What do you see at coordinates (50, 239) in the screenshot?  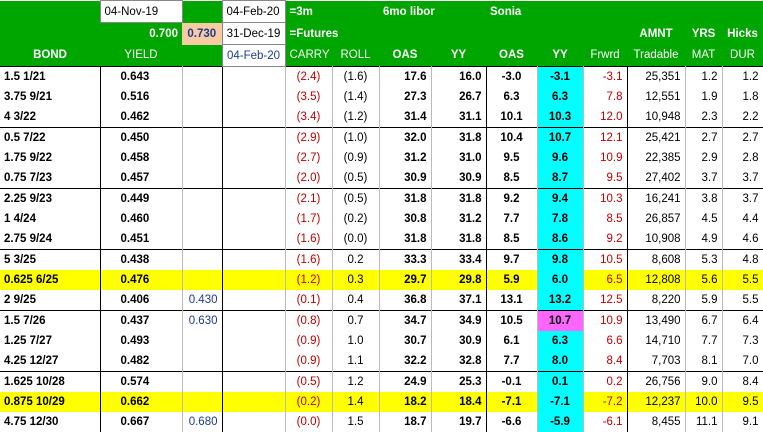 I see `table-cell-bond: 2.75 9/24` at bounding box center [50, 239].